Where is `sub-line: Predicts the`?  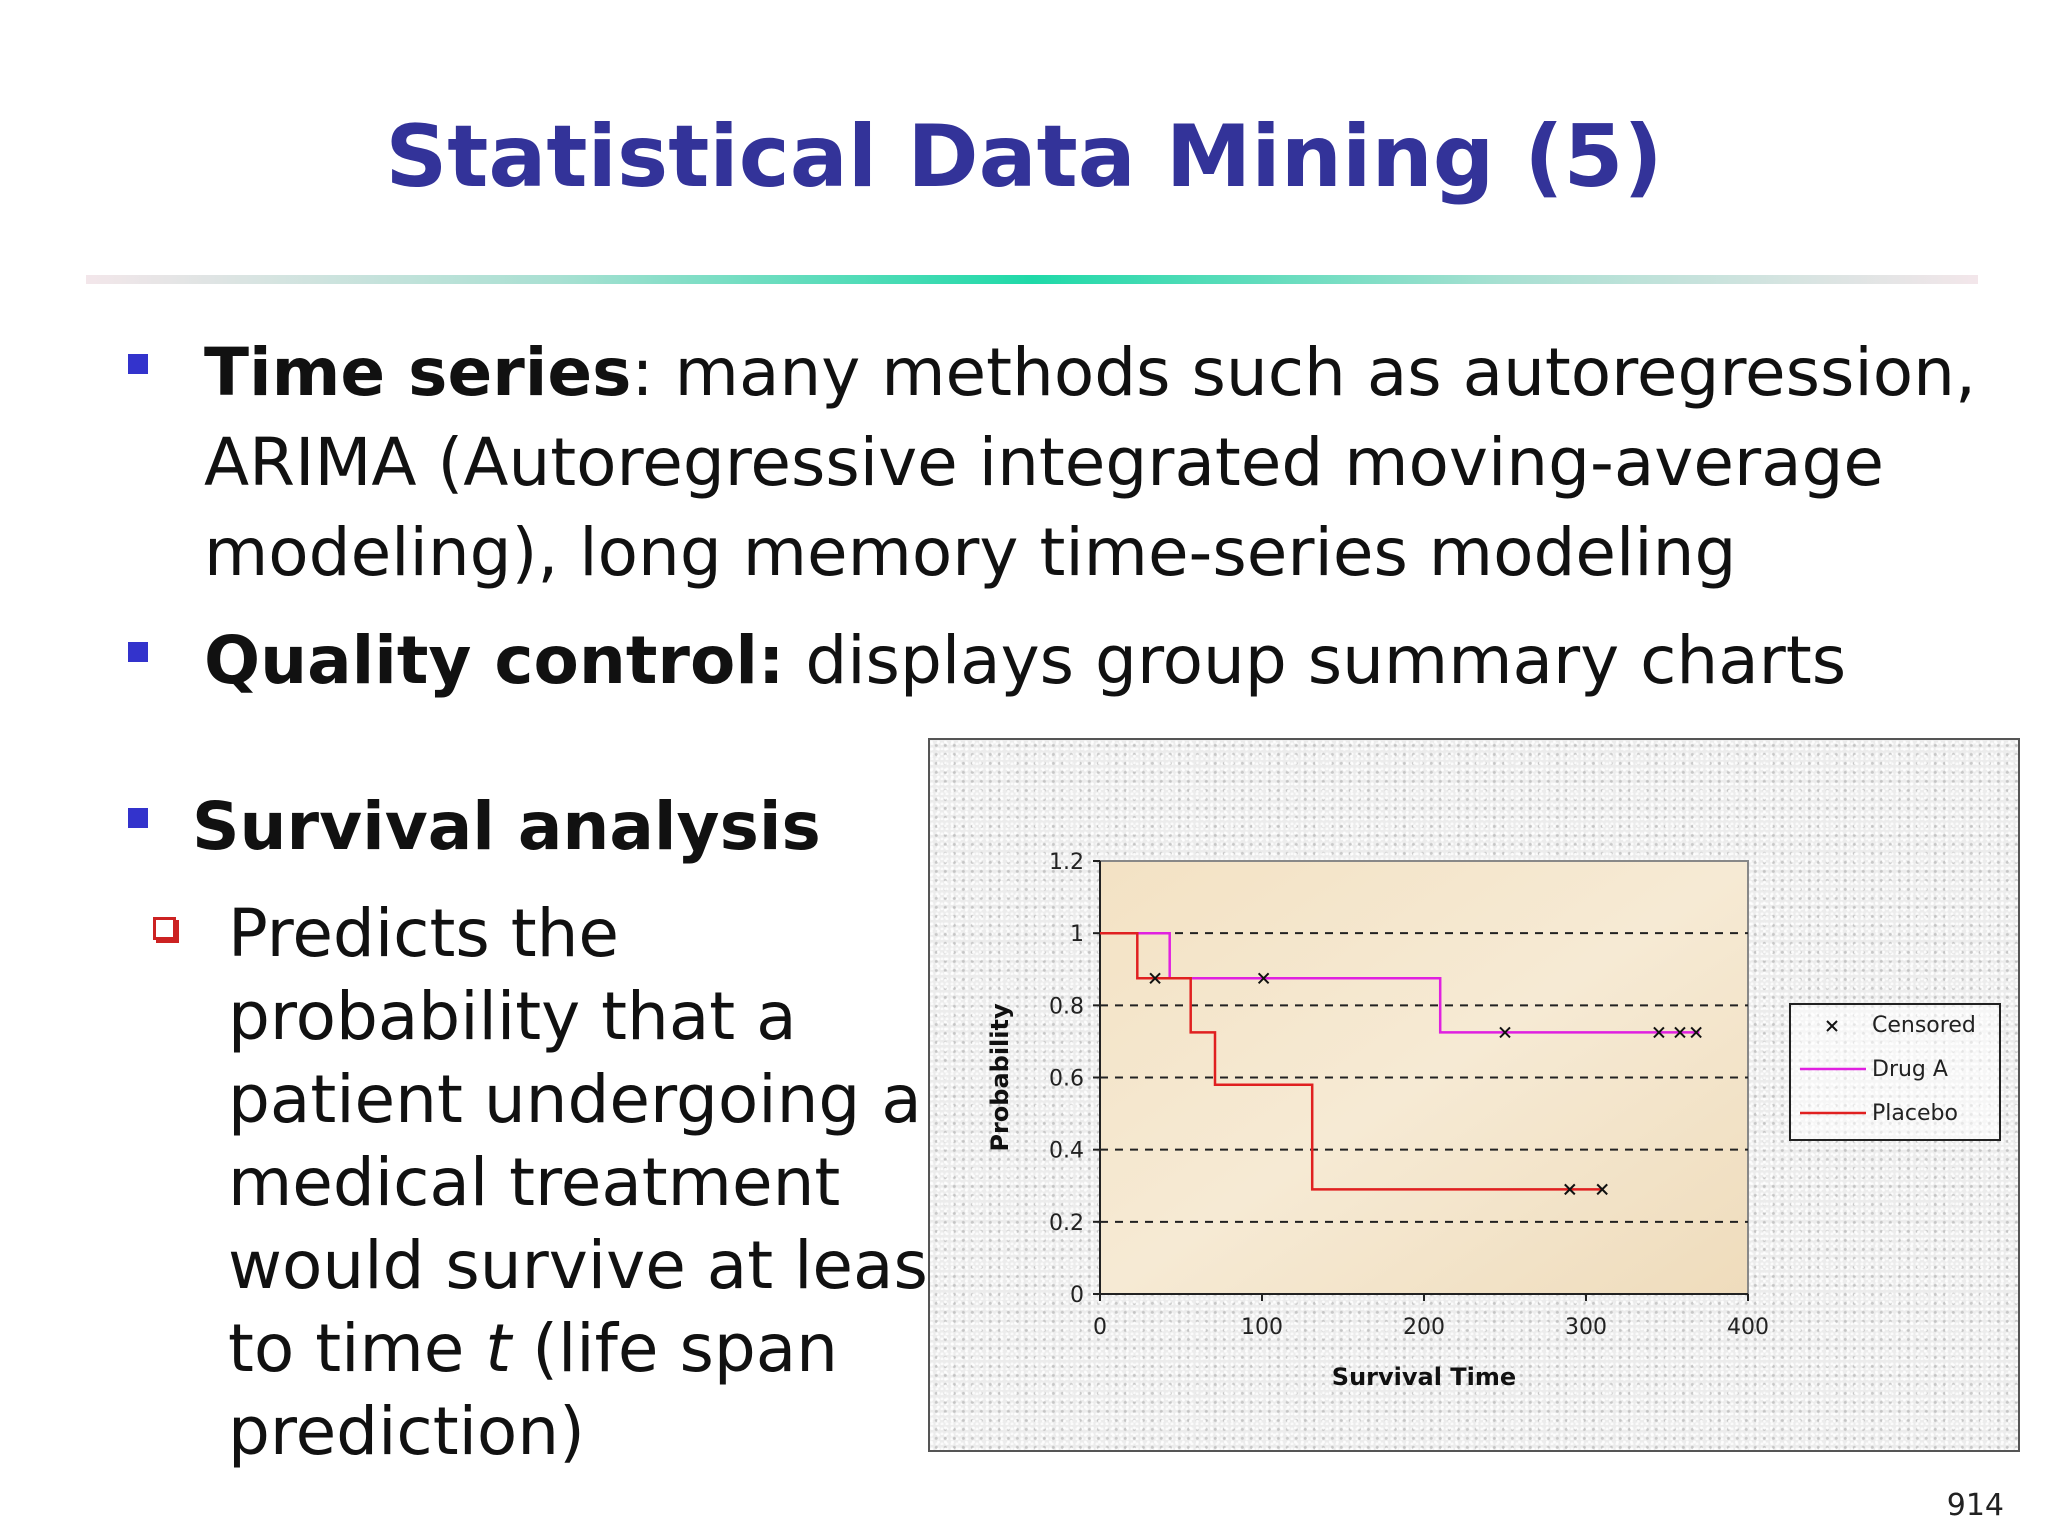
sub-line: Predicts the is located at coordinates (424, 933).